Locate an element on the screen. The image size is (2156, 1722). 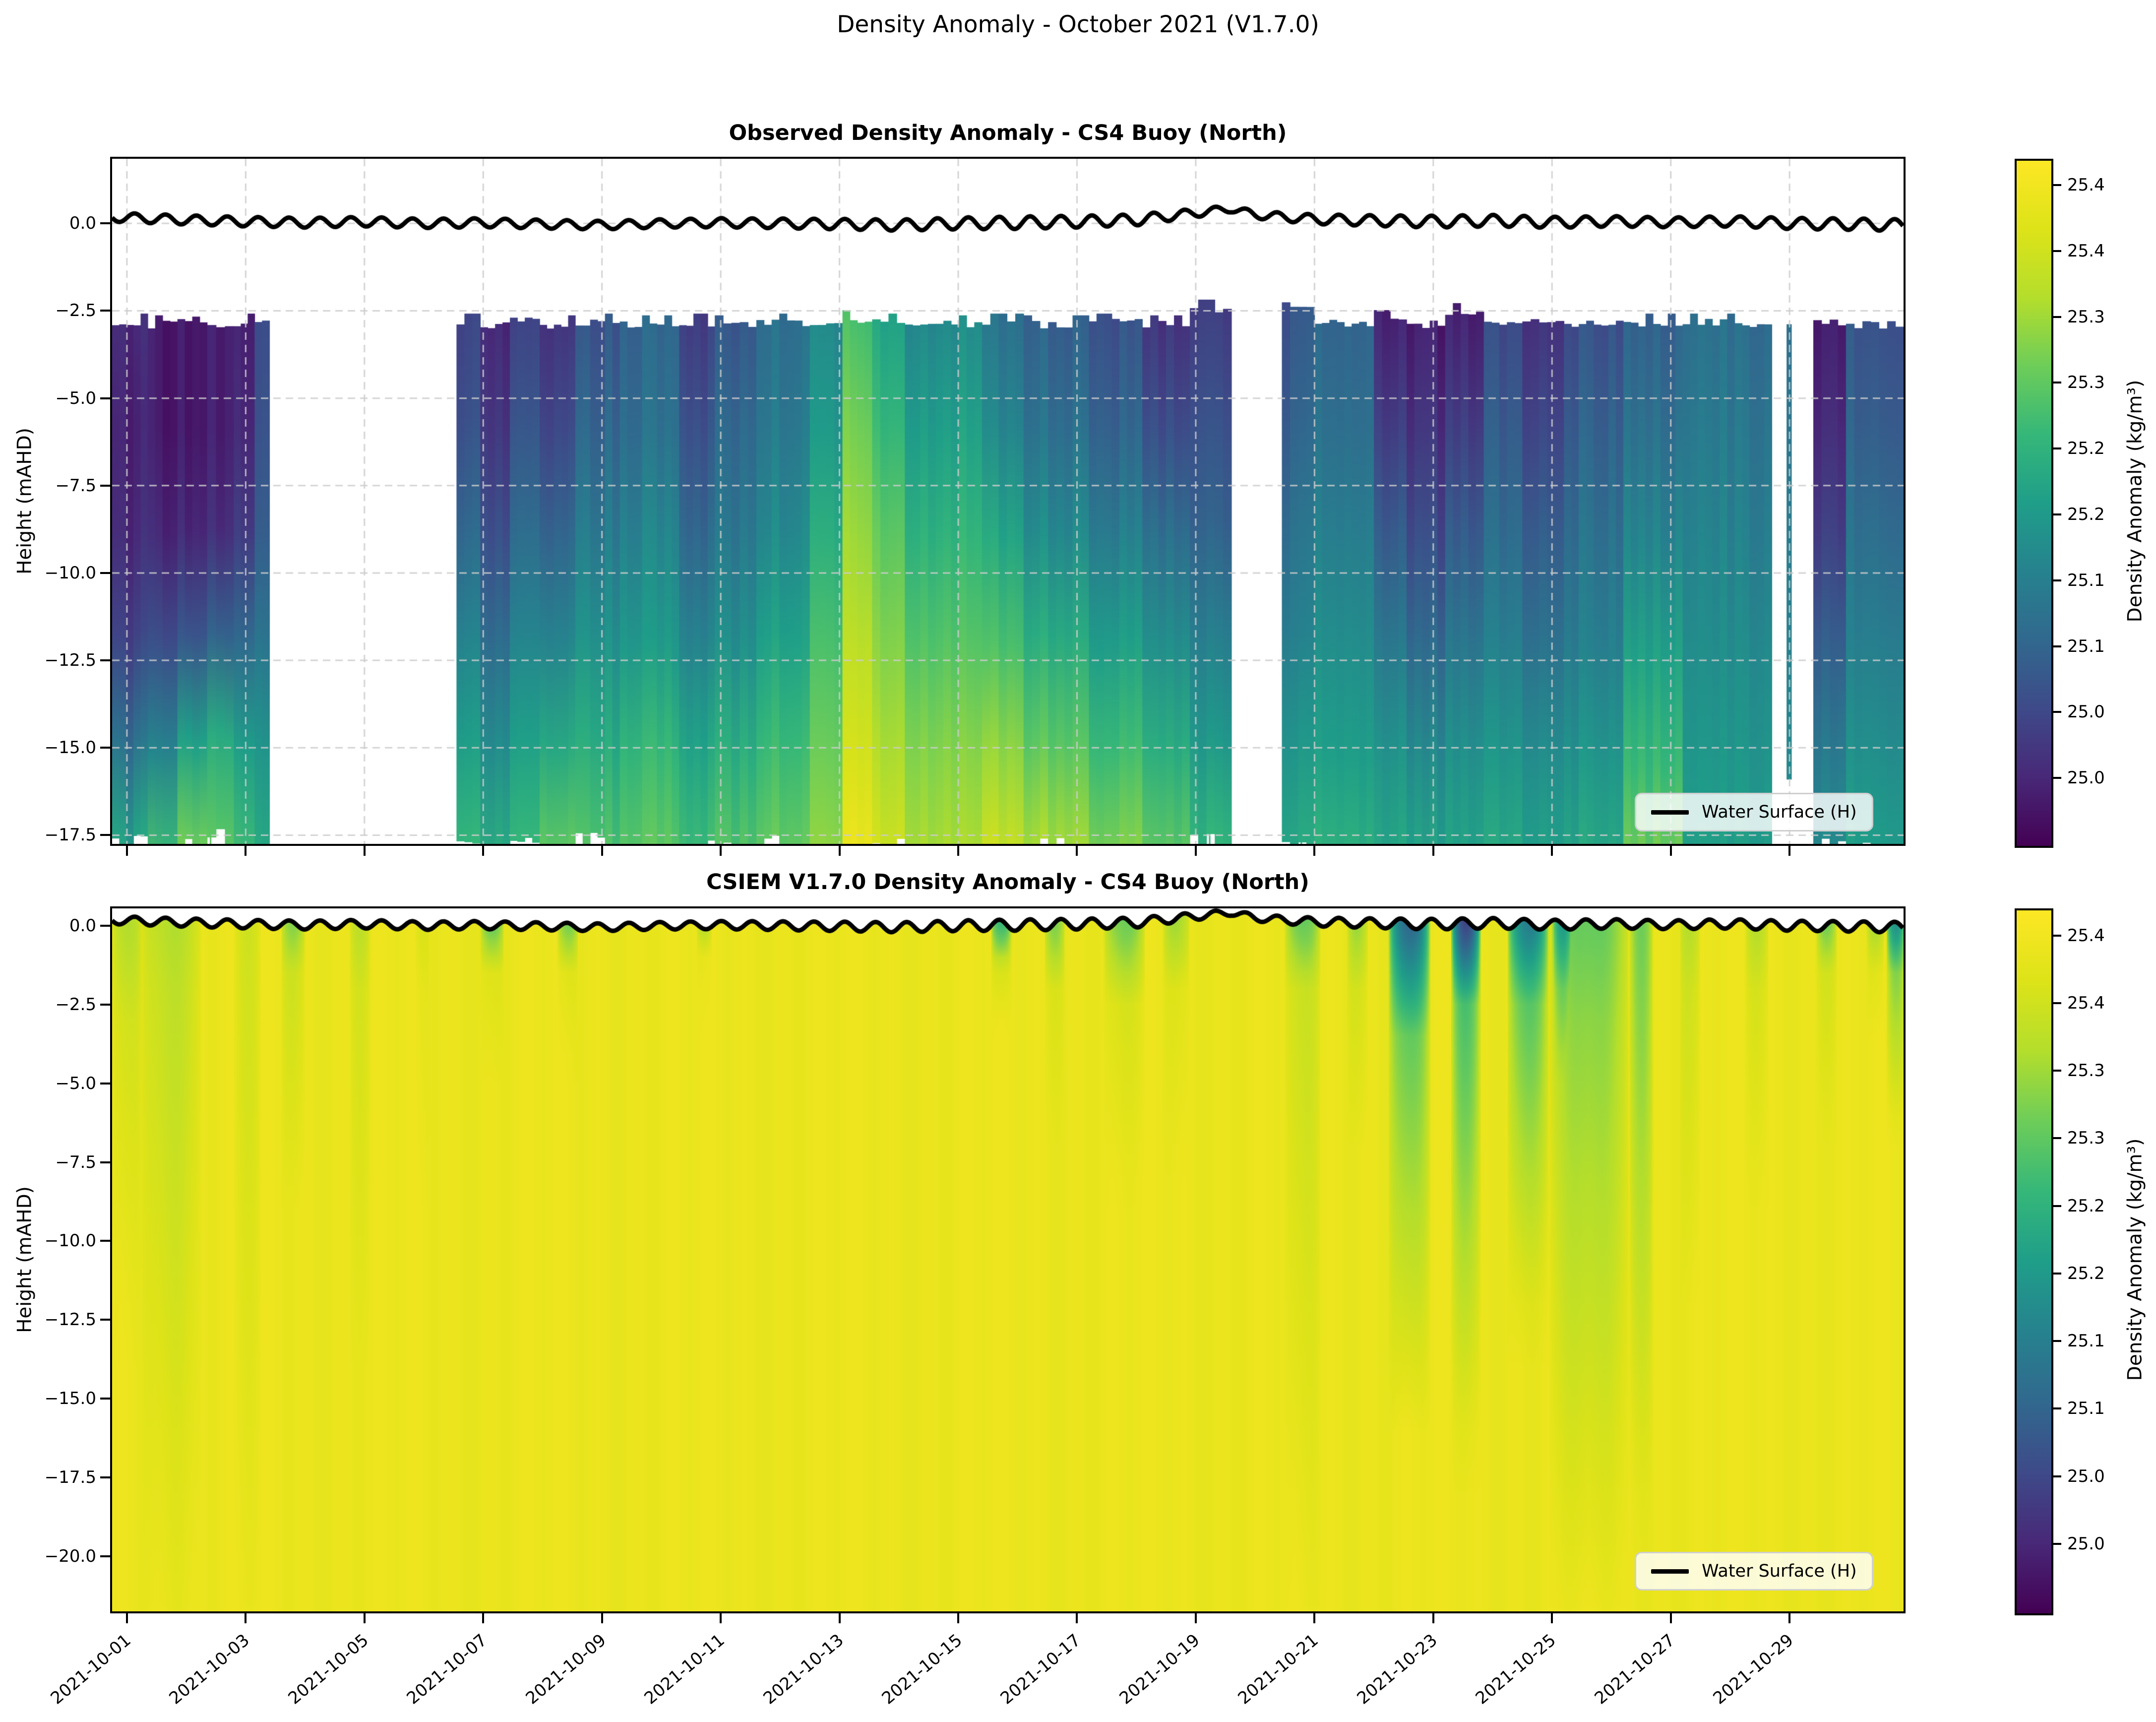
xtick-label-2021-10-15: 2021-10-15 is located at coordinates (922, 1670).